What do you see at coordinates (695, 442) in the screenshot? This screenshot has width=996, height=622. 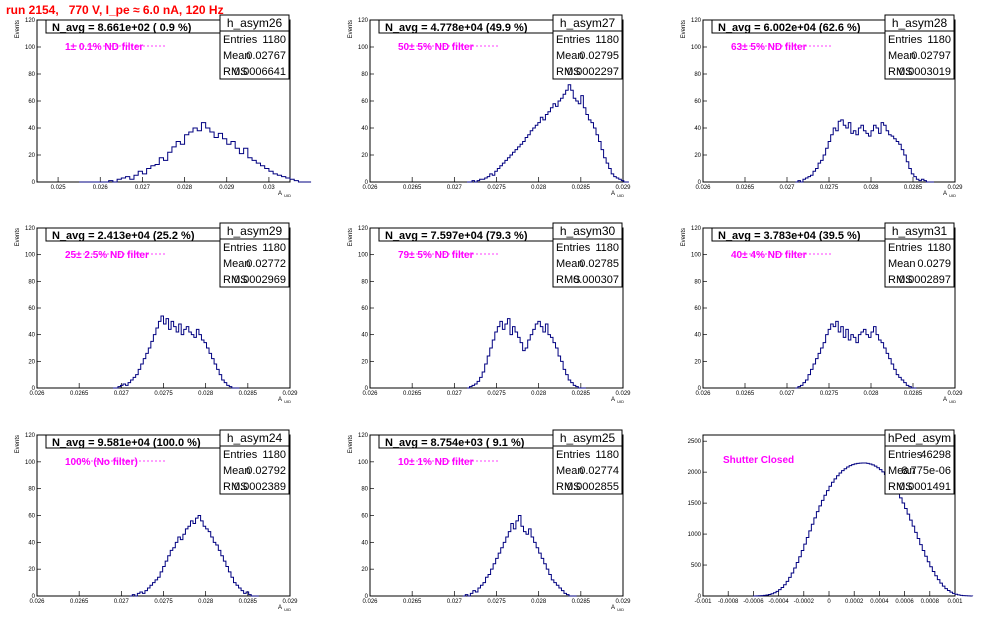 I see `y-tick-label: 2500` at bounding box center [695, 442].